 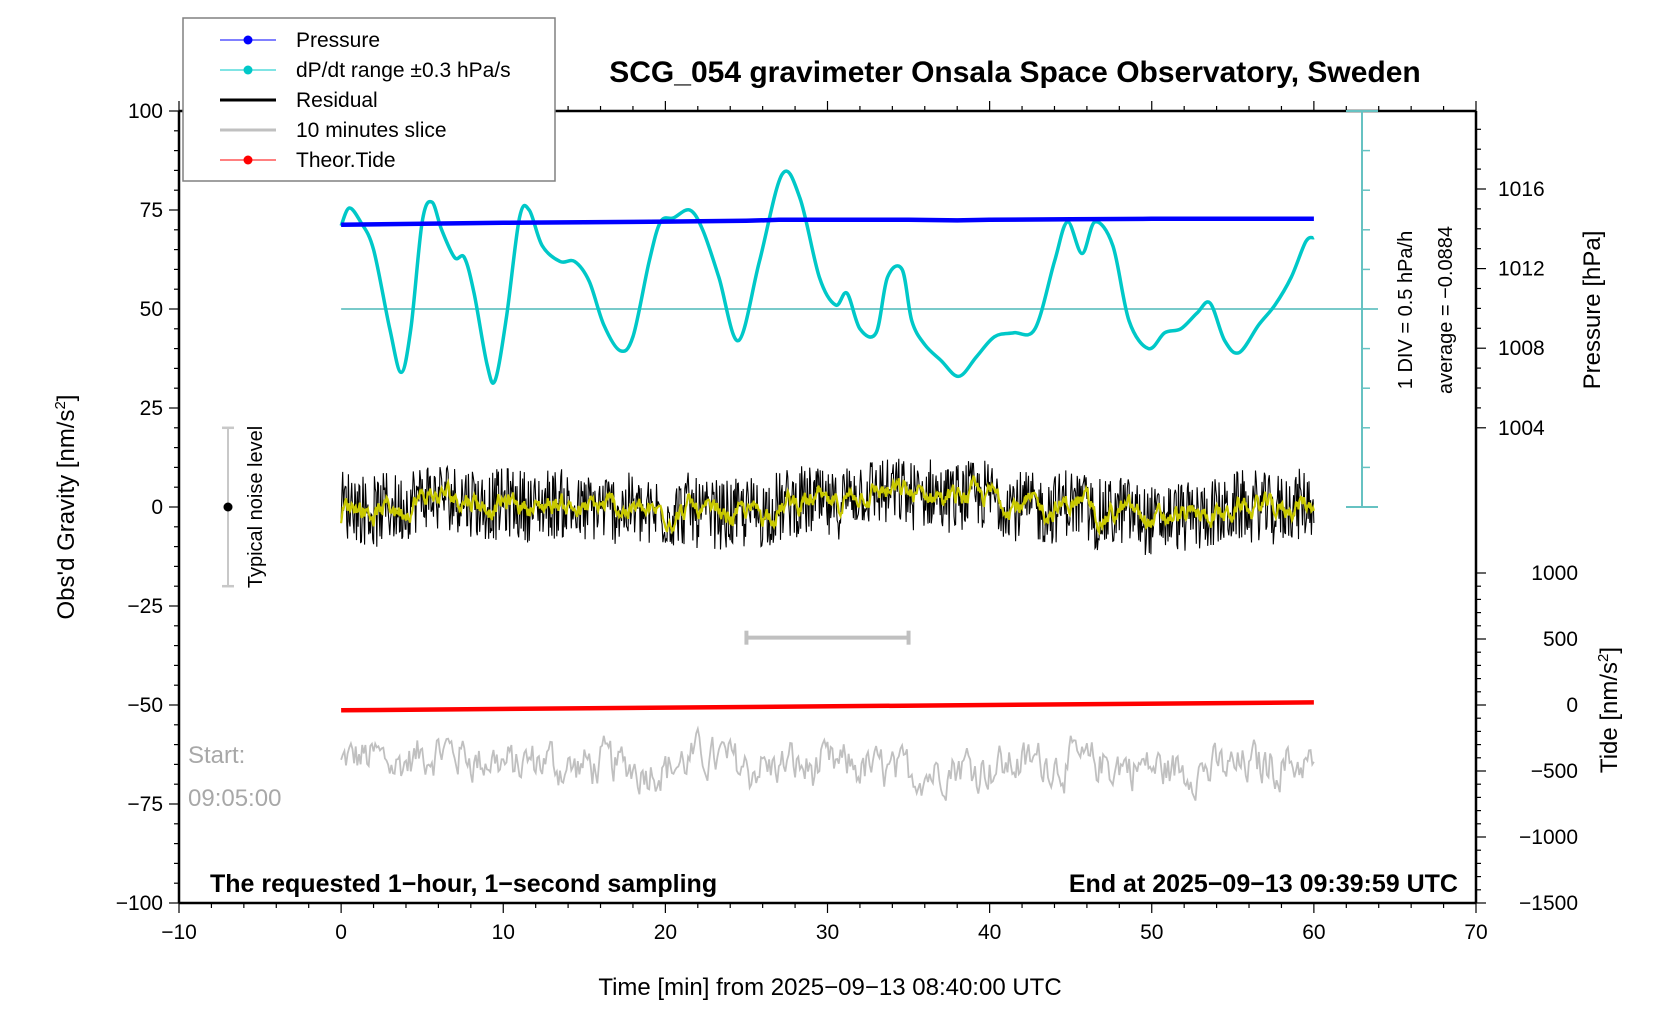 I want to click on y-axis-gravity: 100 75 50 25 0 −25 −50 −75 −100, so click(x=147, y=507).